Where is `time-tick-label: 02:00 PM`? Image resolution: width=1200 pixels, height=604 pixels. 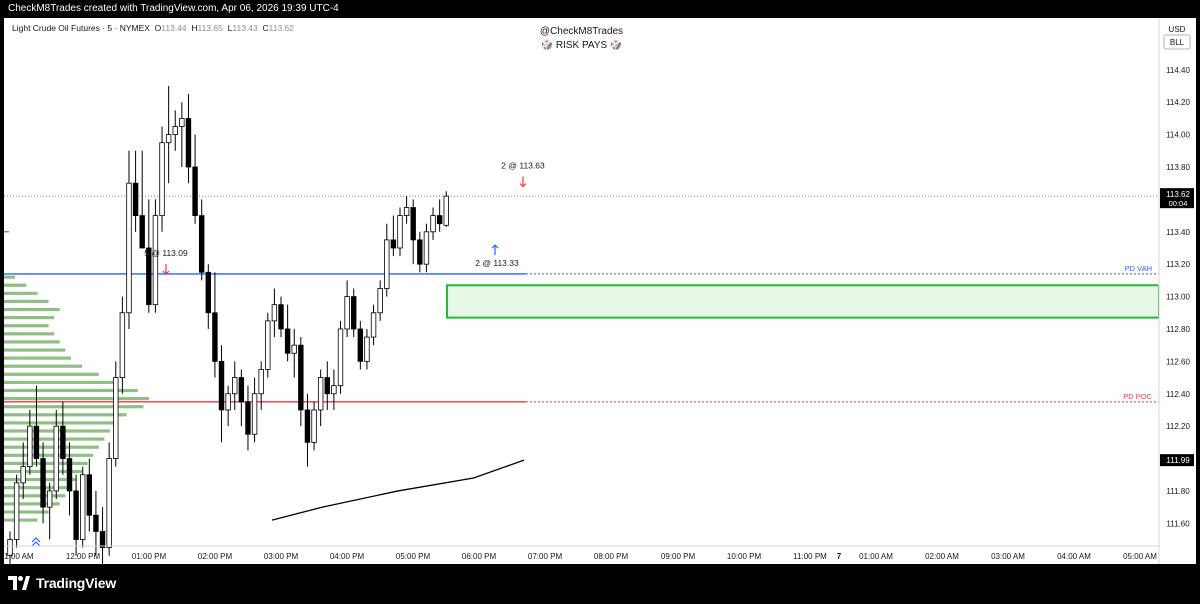
time-tick-label: 02:00 PM is located at coordinates (215, 556).